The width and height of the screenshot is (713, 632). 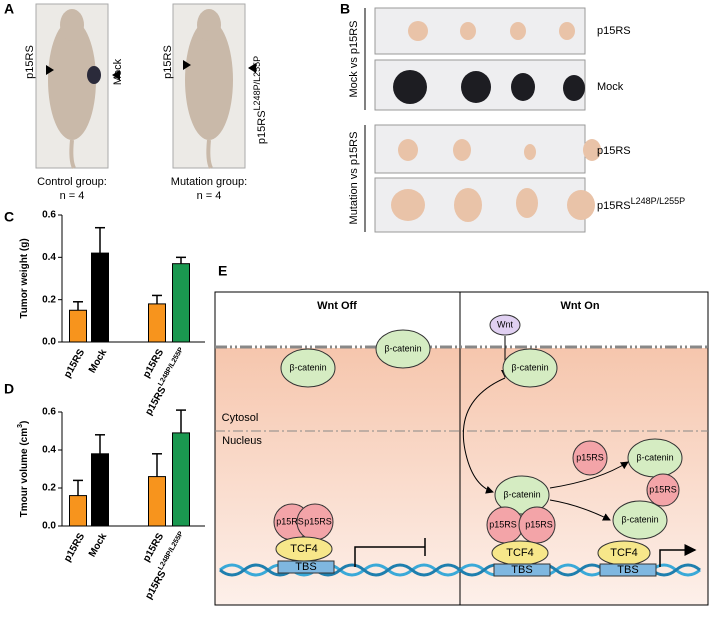 I want to click on tumor-photos, so click(x=487, y=120).